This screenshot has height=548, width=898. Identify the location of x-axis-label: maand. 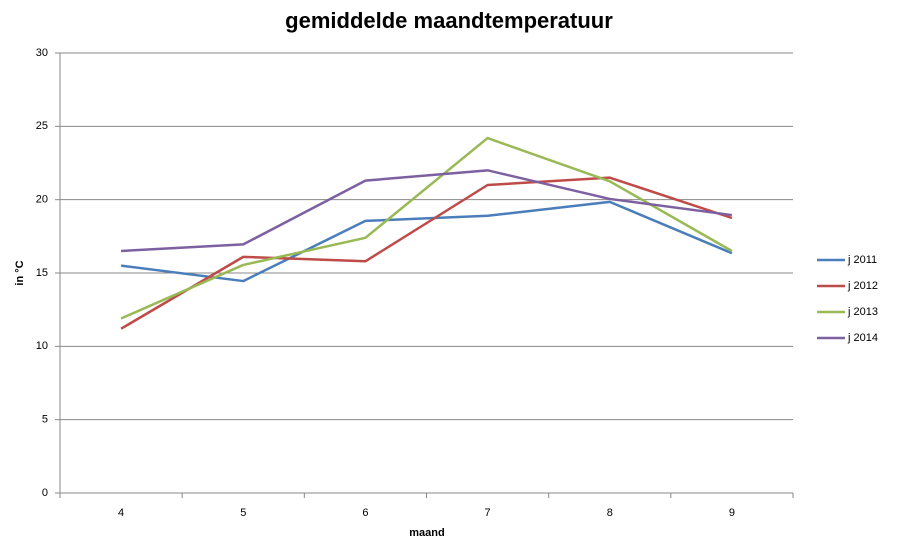
(426, 533).